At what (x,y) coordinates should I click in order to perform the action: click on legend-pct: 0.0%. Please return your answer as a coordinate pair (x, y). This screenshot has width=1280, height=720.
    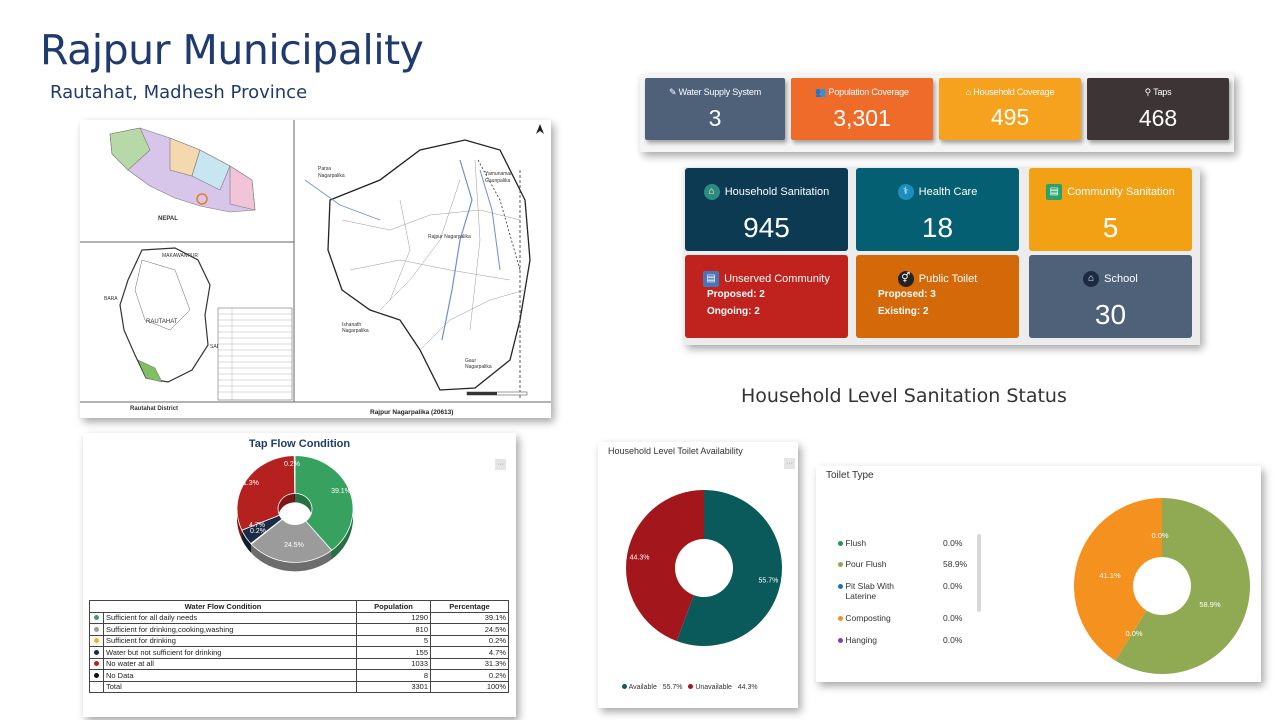
    Looking at the image, I should click on (953, 640).